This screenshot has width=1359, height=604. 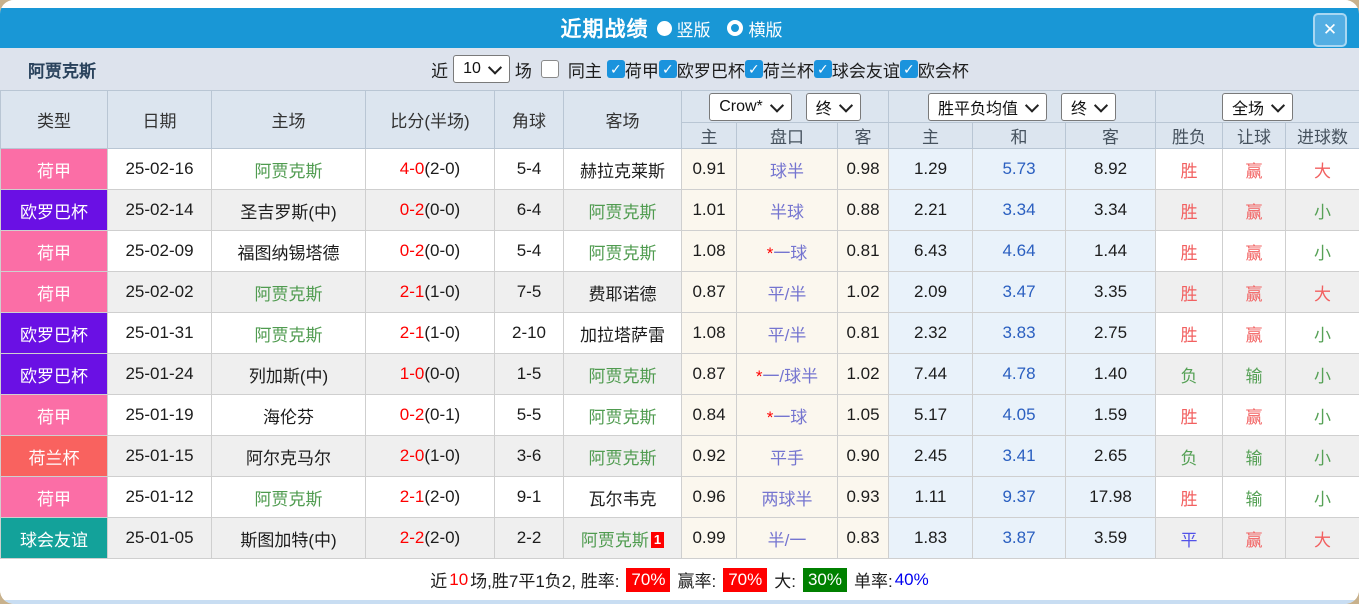 I want to click on cell-odds-away: 0.88, so click(x=863, y=210).